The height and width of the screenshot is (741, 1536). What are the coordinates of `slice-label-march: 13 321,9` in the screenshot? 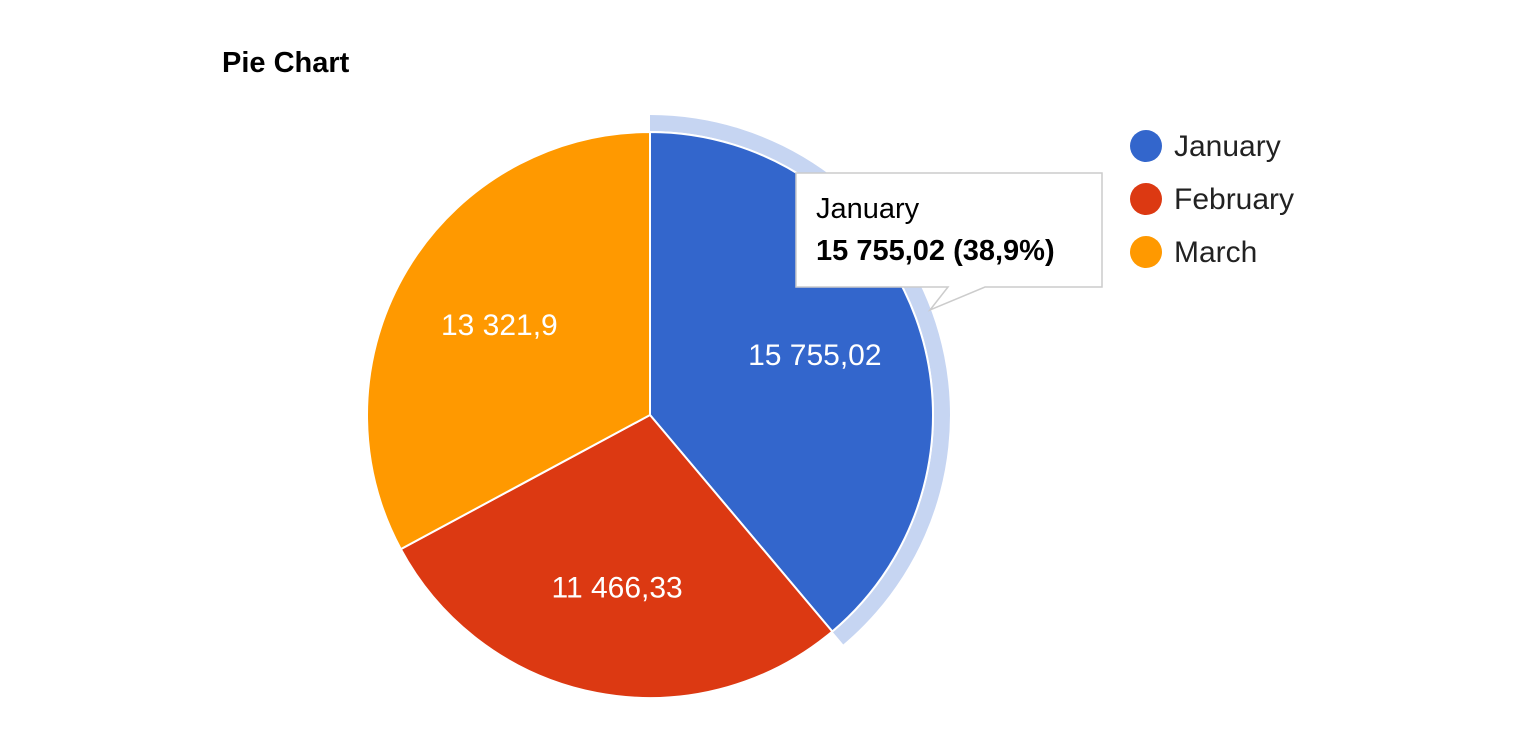 It's located at (499, 325).